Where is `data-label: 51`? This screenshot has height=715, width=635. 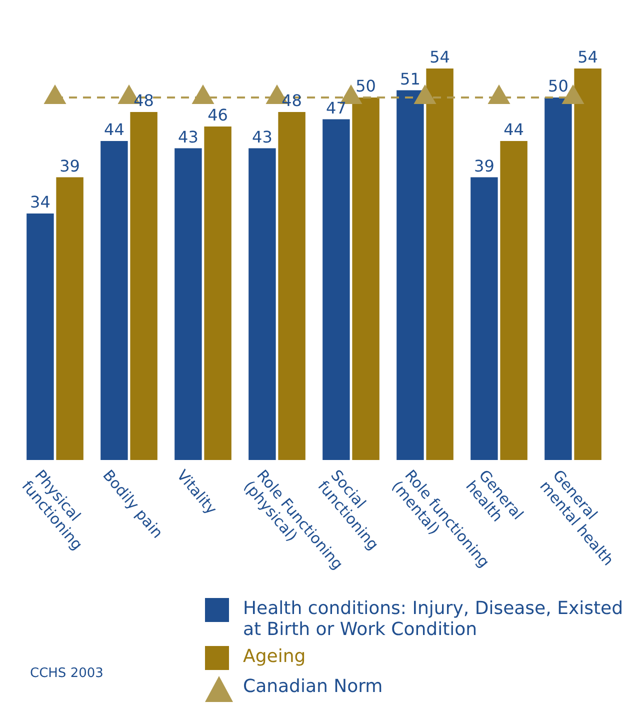
data-label: 51 is located at coordinates (410, 78).